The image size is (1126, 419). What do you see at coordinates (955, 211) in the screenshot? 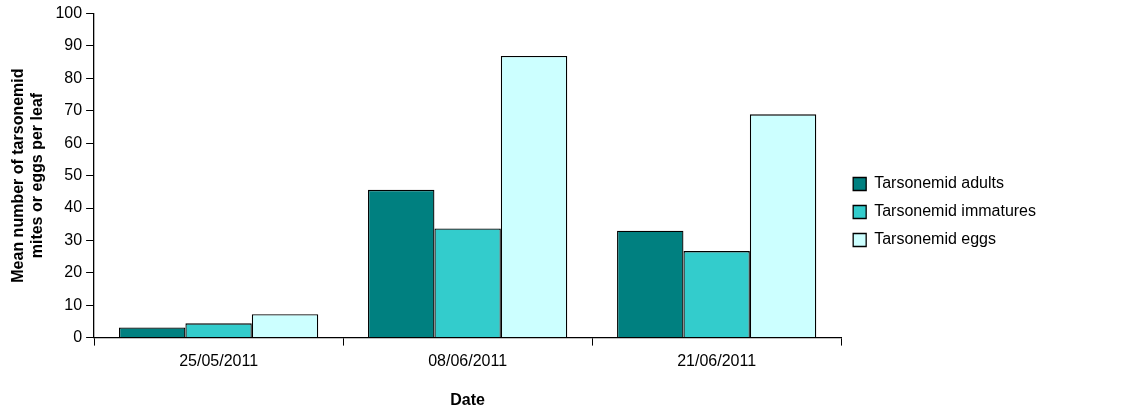
I see `legend-label: Tarsonemid immatures` at bounding box center [955, 211].